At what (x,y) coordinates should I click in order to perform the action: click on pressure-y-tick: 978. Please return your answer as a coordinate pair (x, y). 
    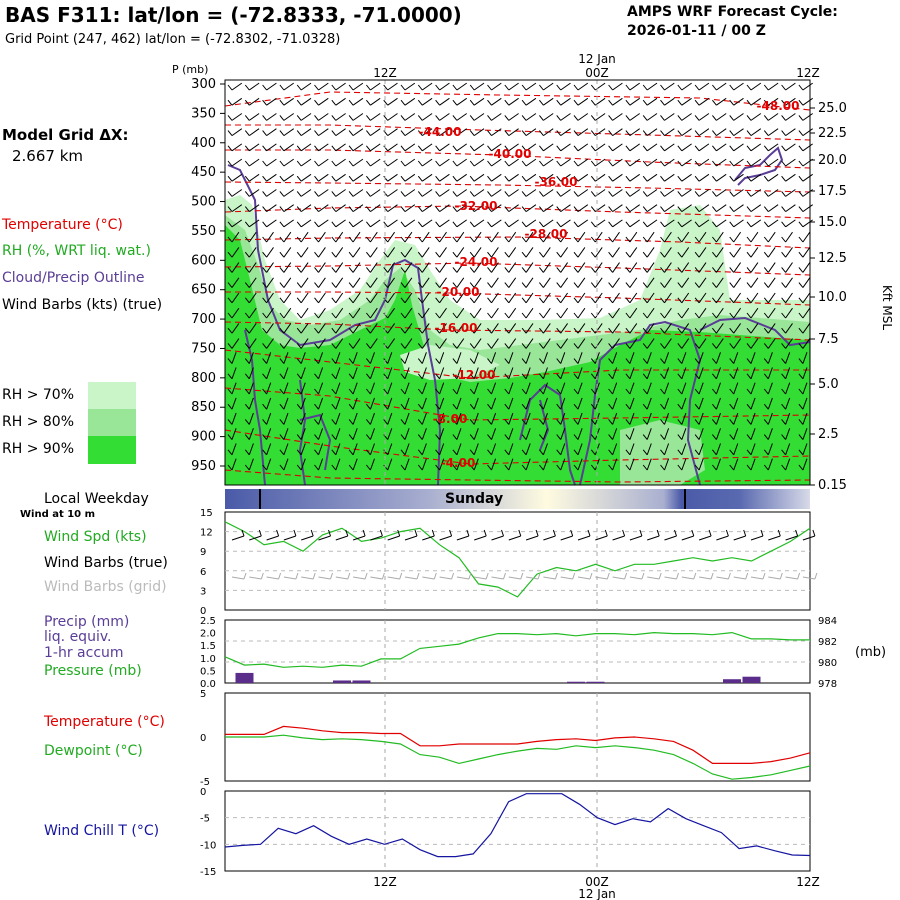
    Looking at the image, I should click on (827, 684).